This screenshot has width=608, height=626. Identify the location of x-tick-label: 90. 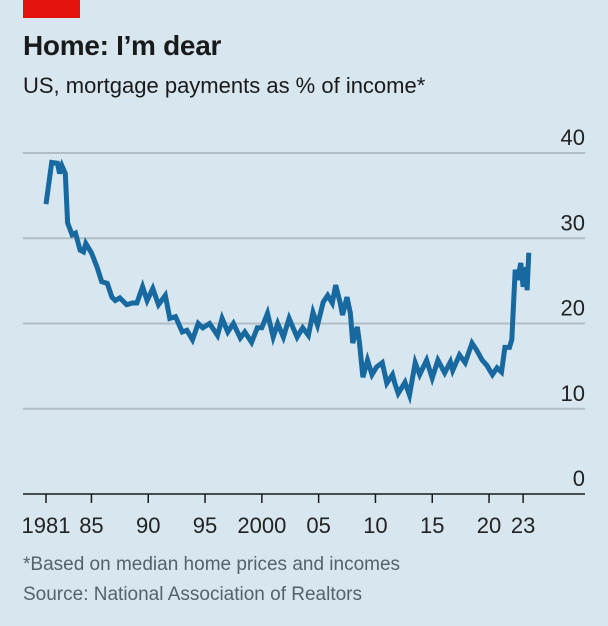
(148, 525).